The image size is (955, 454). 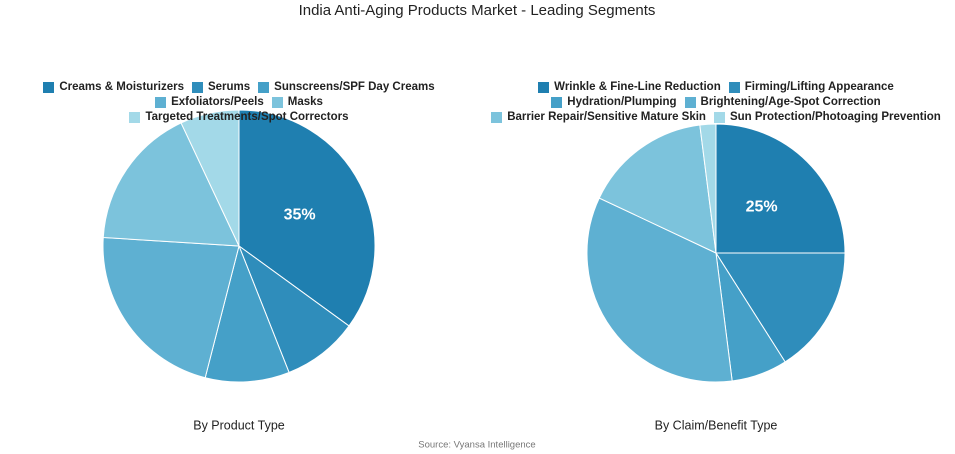 I want to click on source: Source: Vyansa Intelligence, so click(x=476, y=445).